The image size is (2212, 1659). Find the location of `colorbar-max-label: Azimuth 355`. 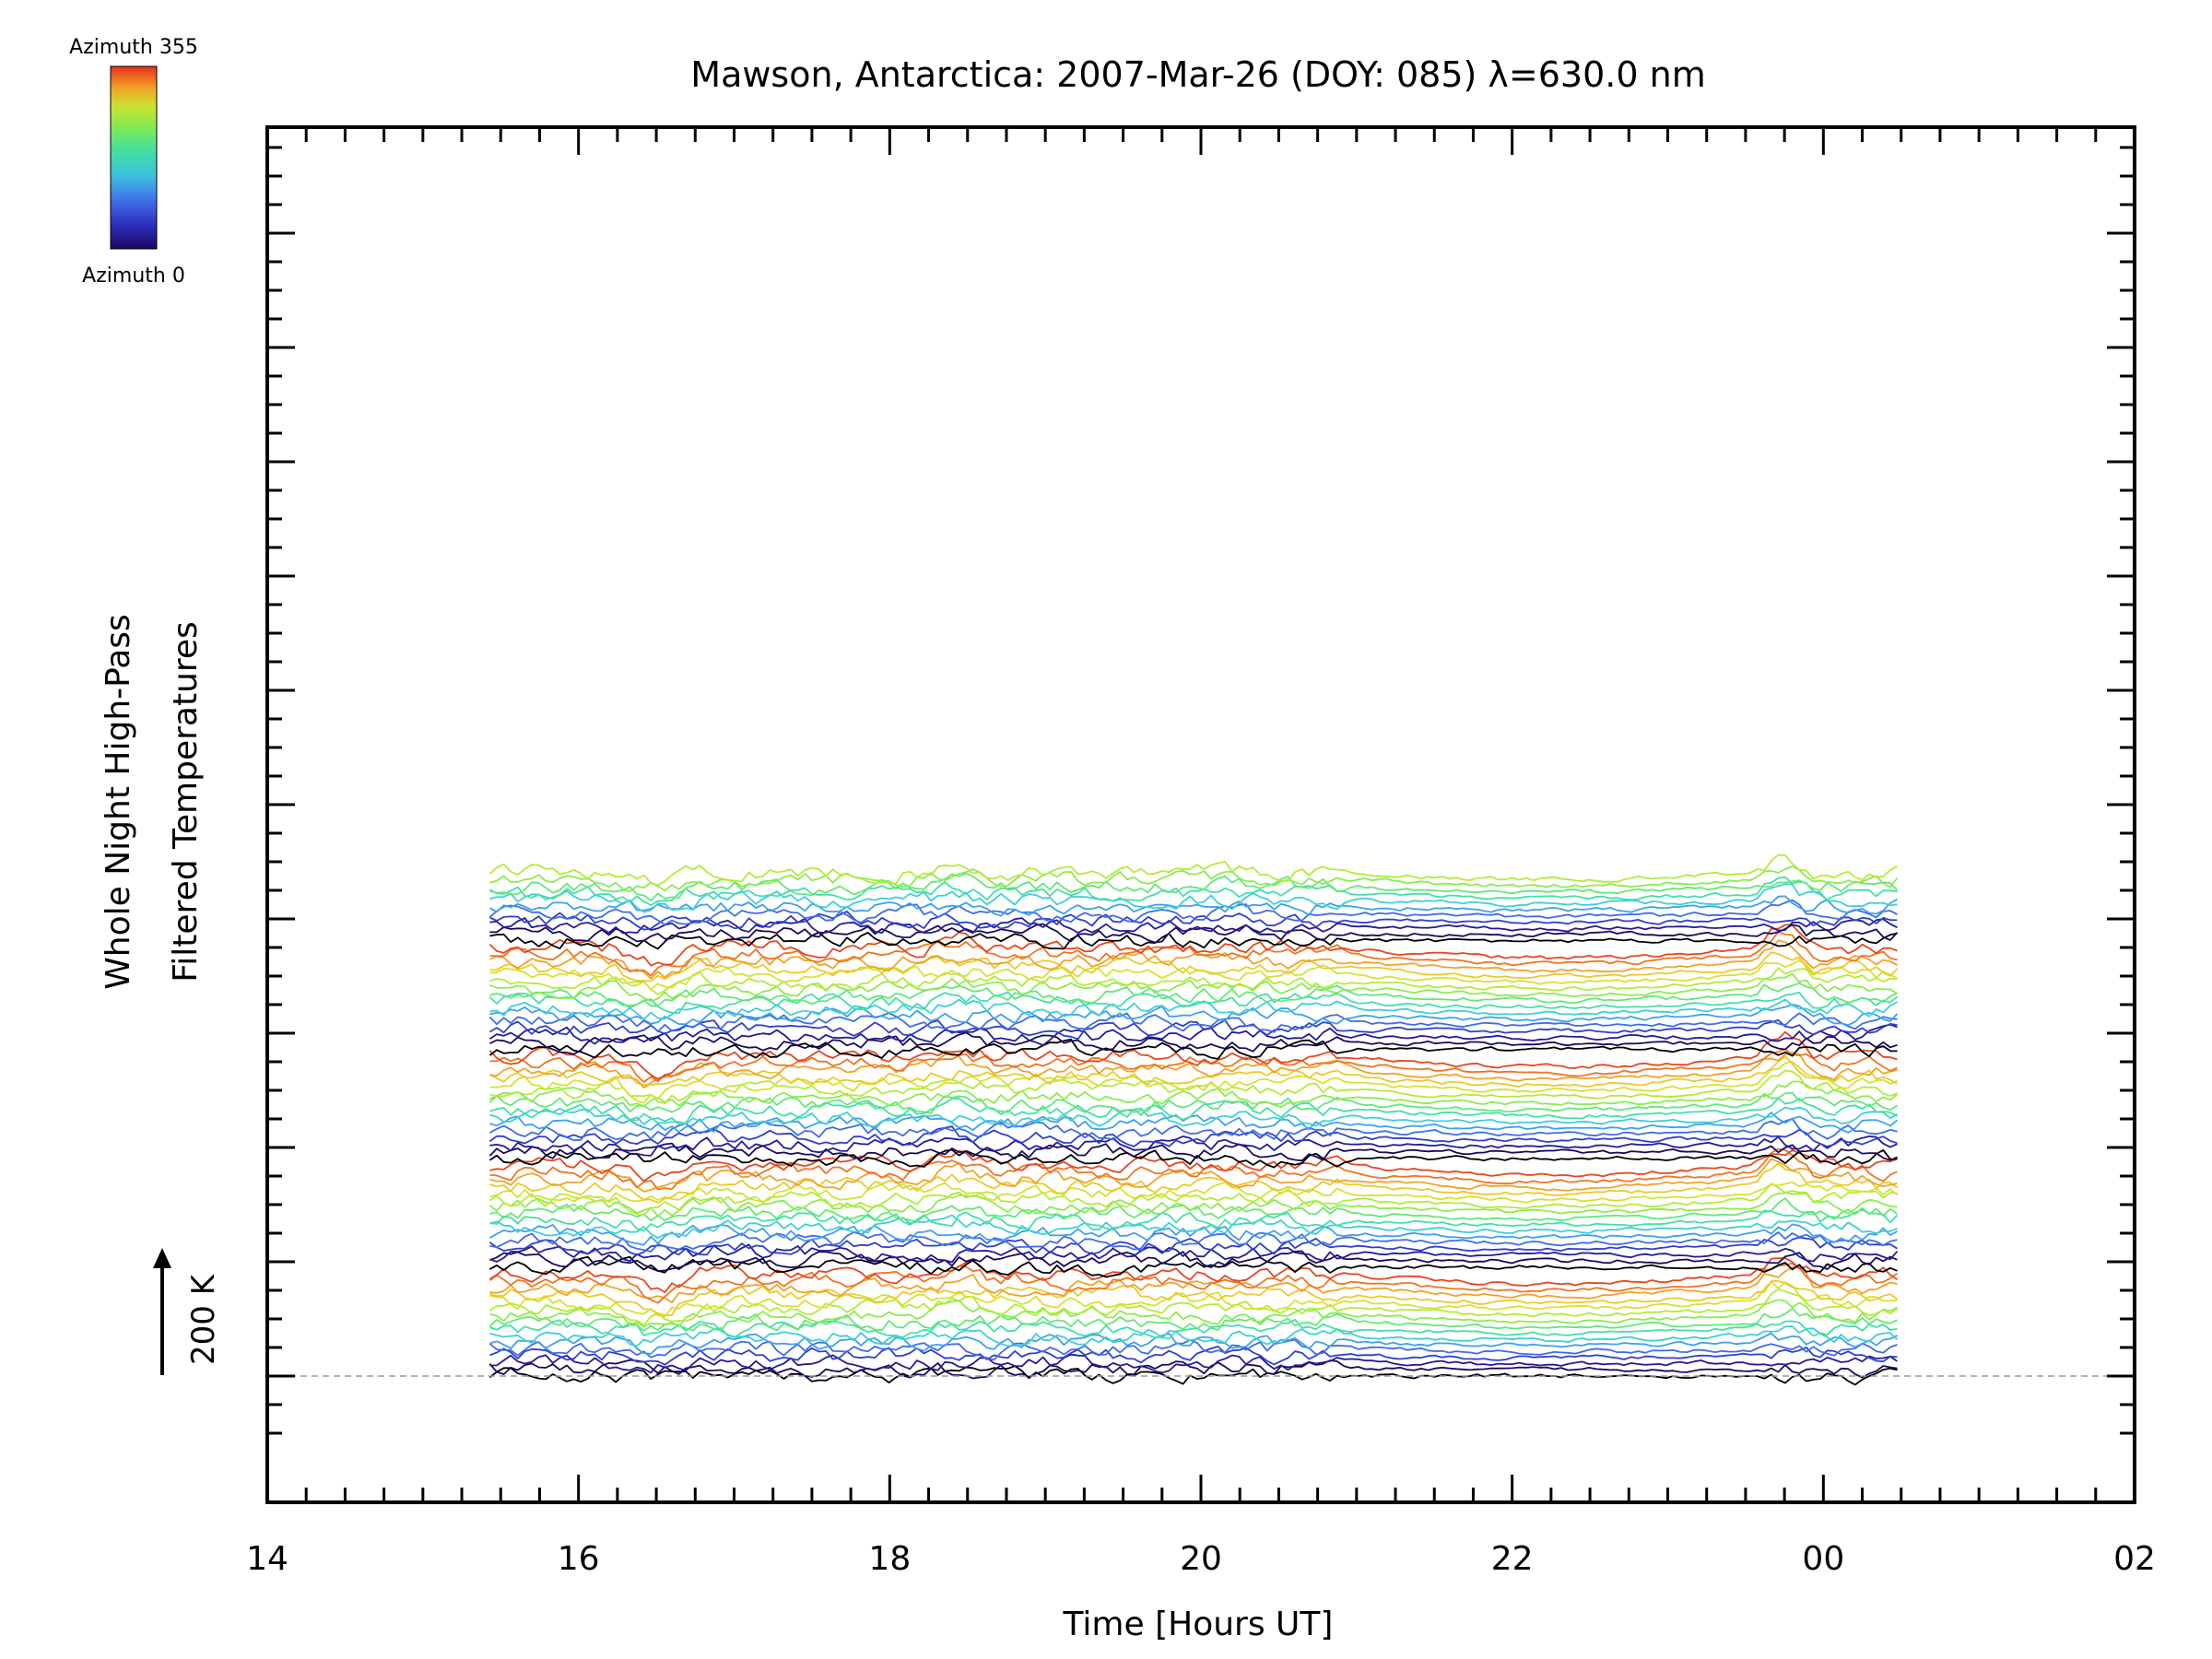

colorbar-max-label: Azimuth 355 is located at coordinates (133, 47).